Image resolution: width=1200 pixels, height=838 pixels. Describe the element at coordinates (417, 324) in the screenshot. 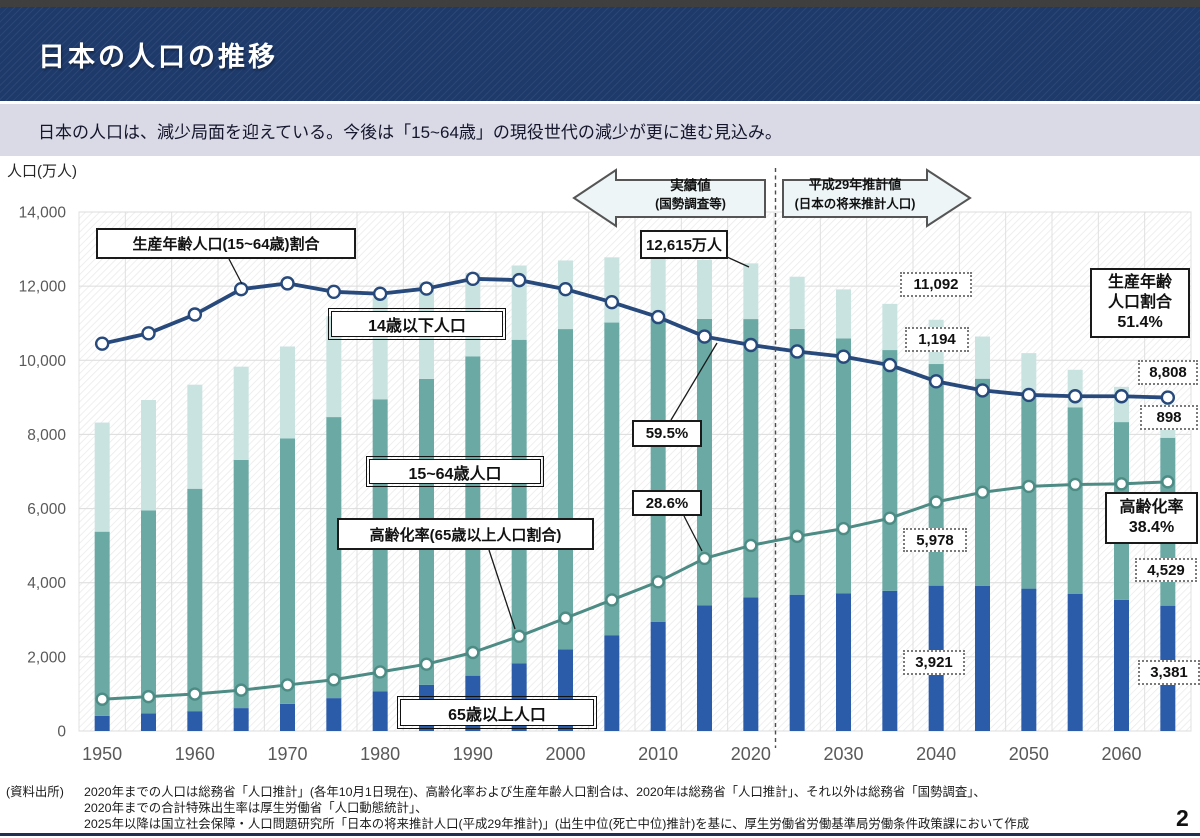

I see `under15-series-label: 14歳以下人口` at that location.